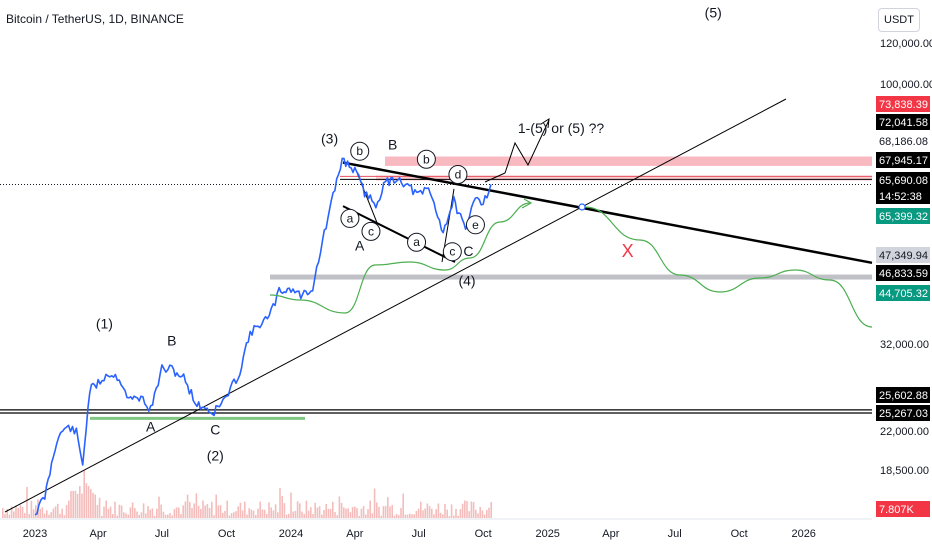 The width and height of the screenshot is (932, 550). I want to click on price-label: 14:52:38, so click(900, 197).